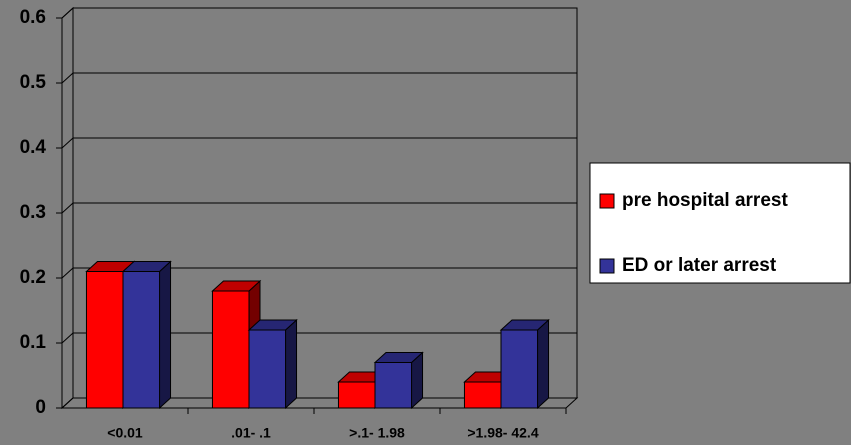  I want to click on legend-label: ED or later arrest, so click(699, 265).